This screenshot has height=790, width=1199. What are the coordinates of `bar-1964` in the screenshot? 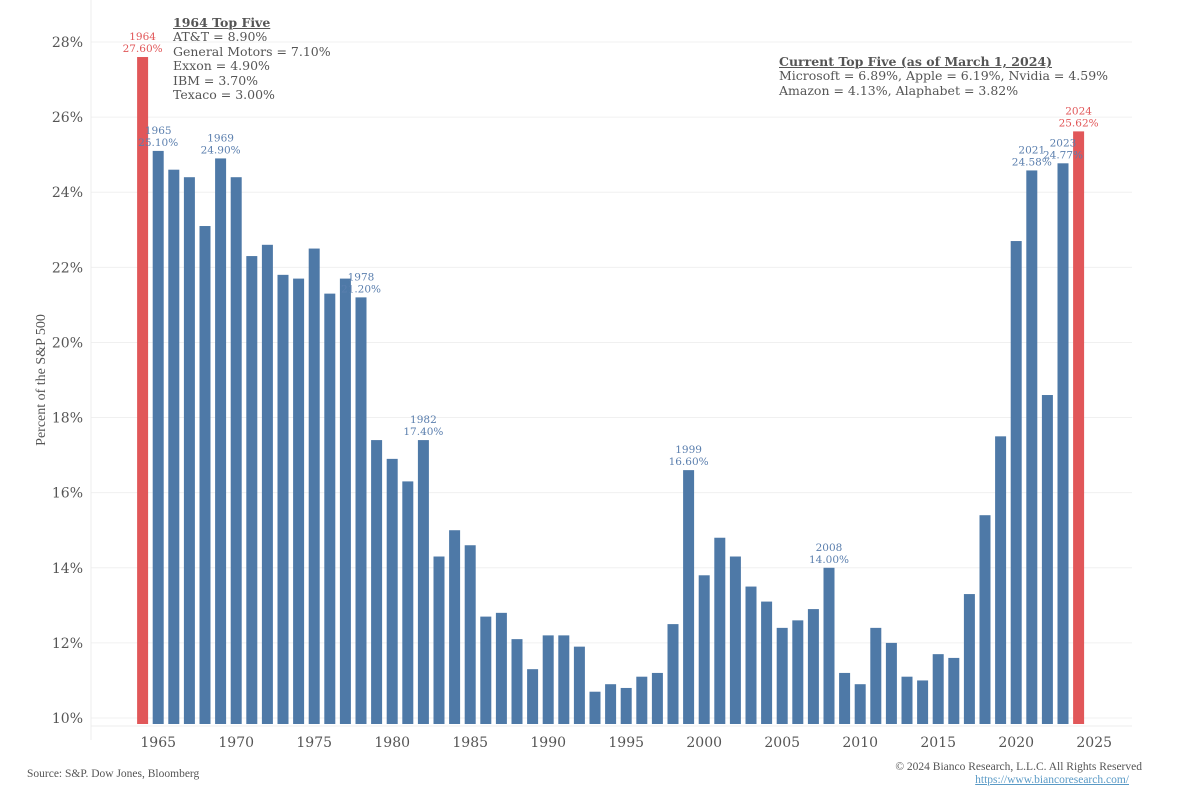 It's located at (143, 391).